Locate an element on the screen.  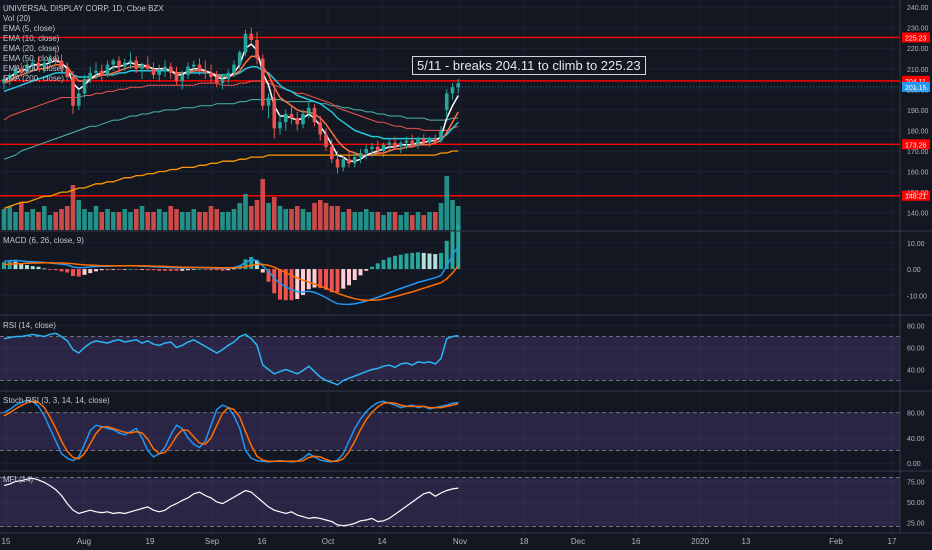
y-tick-label: 220.00 is located at coordinates (918, 49).